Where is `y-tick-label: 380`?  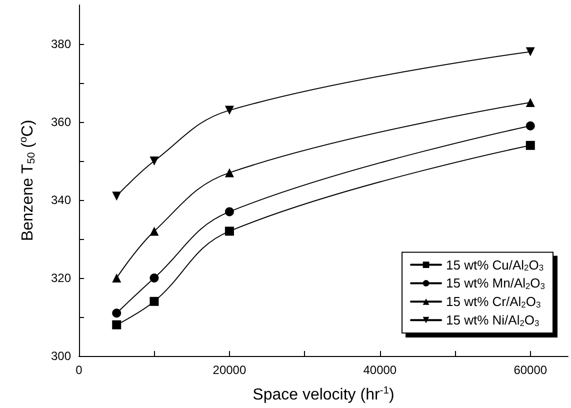
y-tick-label: 380 is located at coordinates (61, 44).